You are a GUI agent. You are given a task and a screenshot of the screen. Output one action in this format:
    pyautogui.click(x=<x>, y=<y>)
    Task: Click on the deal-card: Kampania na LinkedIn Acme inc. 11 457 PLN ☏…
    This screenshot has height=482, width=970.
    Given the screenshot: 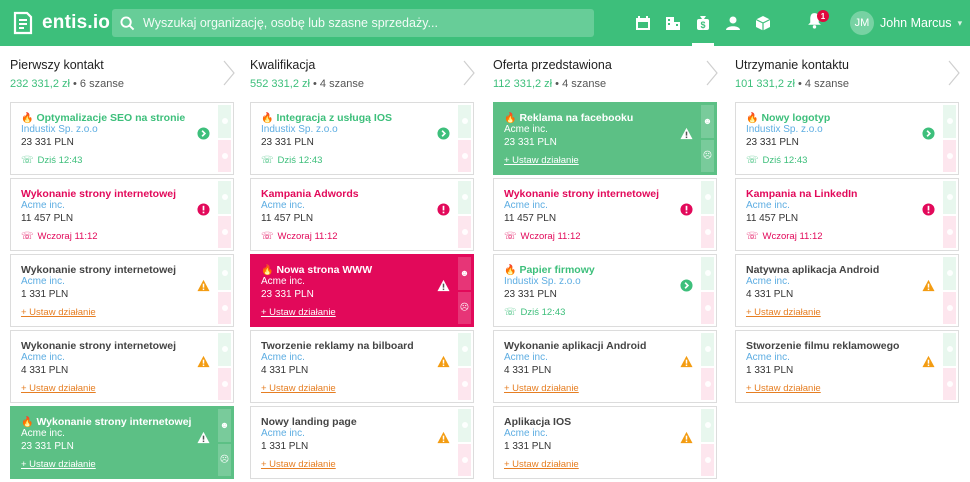 What is the action you would take?
    pyautogui.click(x=847, y=214)
    